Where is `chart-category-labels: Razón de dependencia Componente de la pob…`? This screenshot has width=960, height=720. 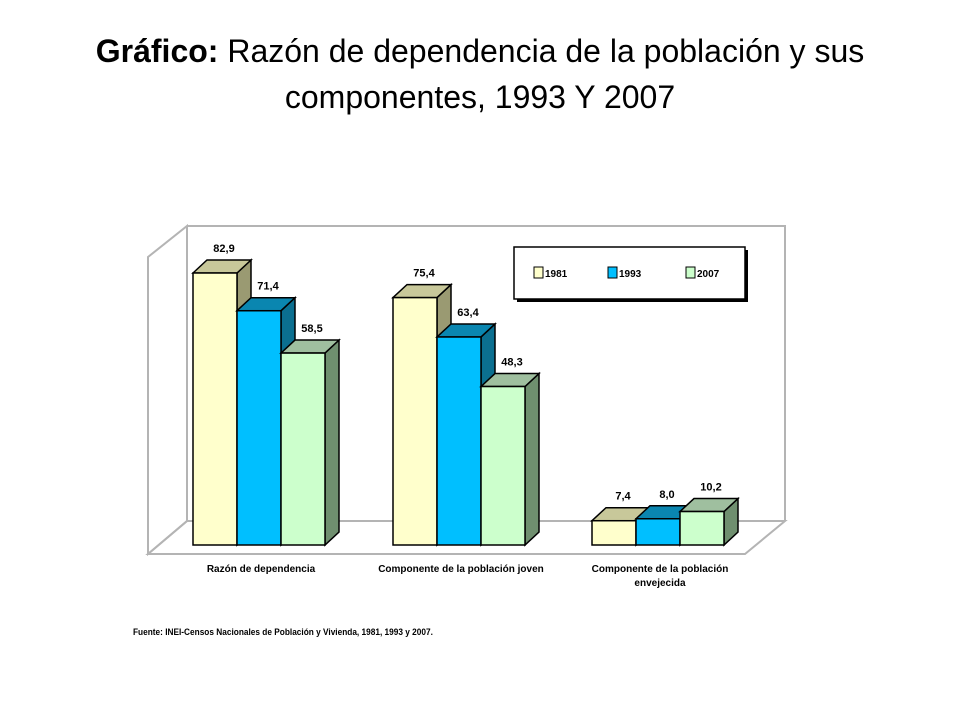 chart-category-labels: Razón de dependencia Componente de la pob… is located at coordinates (468, 576).